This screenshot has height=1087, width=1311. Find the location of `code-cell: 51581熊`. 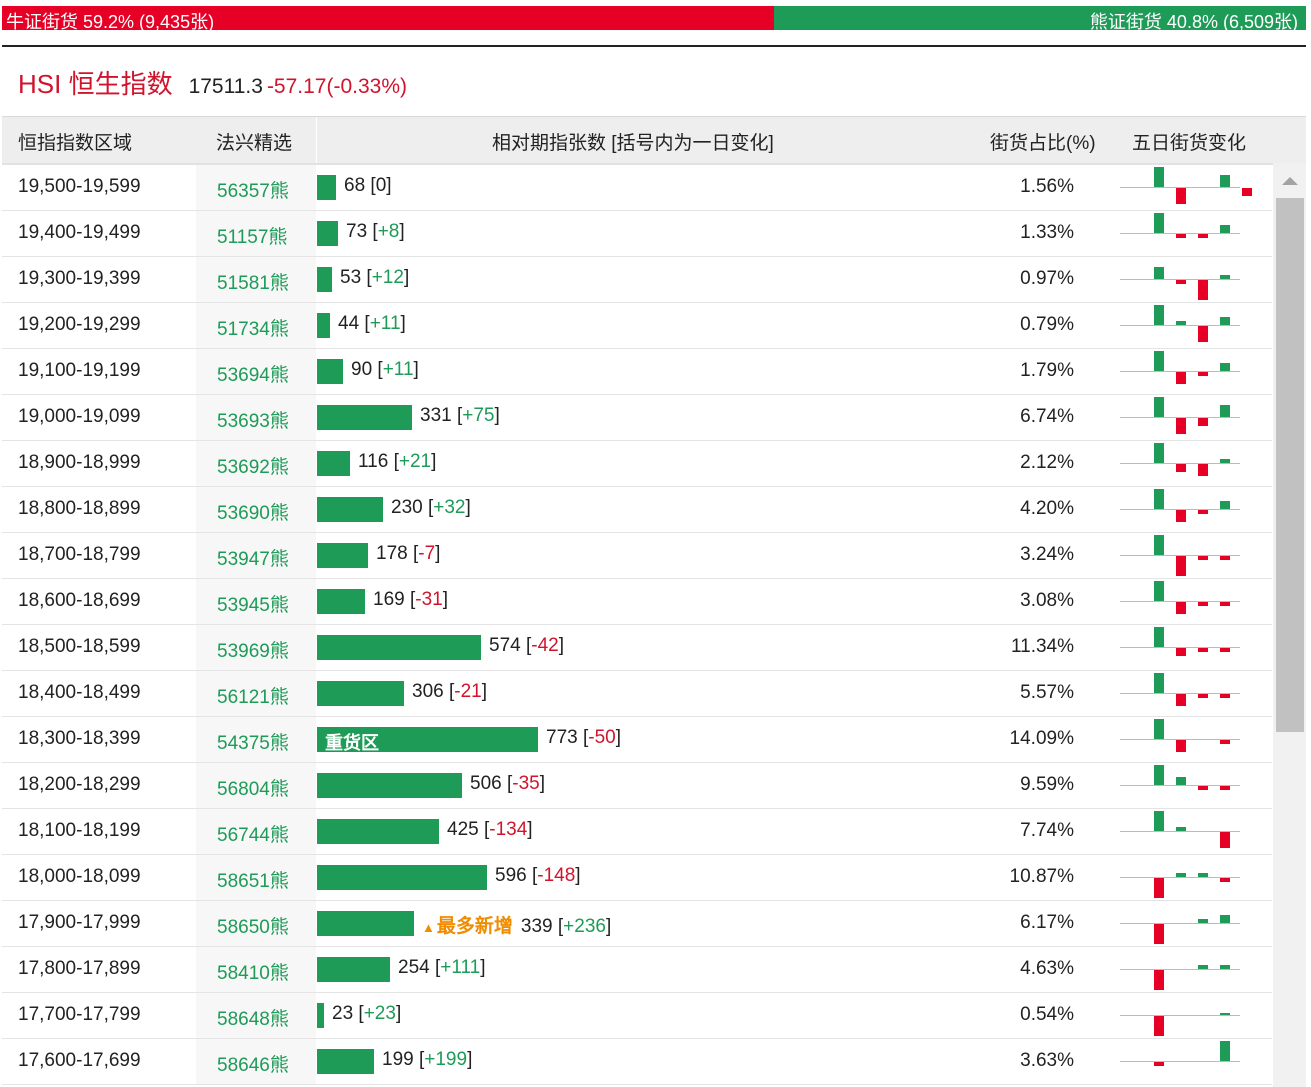

code-cell: 51581熊 is located at coordinates (256, 279).